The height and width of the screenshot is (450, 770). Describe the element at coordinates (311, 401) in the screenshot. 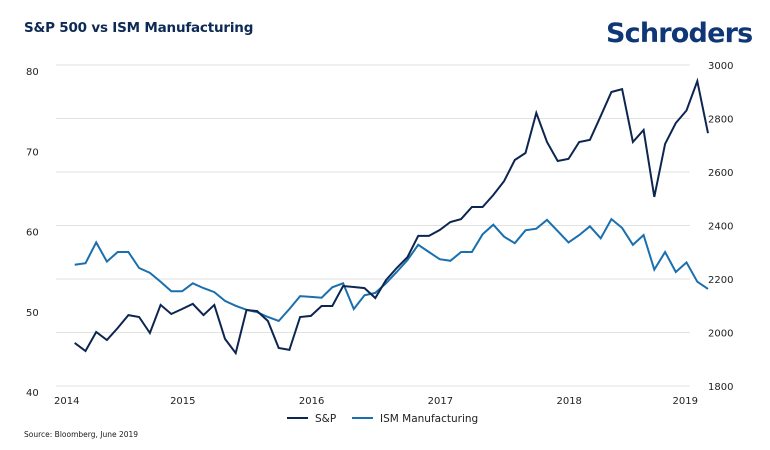

I see `x-axis-tick-label: 2016` at that location.